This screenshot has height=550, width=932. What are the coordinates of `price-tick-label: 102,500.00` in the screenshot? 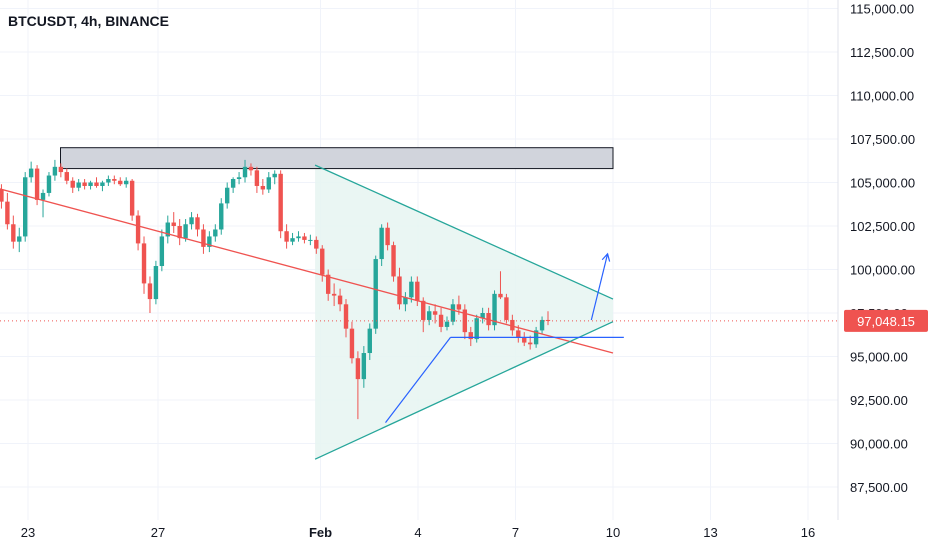 It's located at (882, 226).